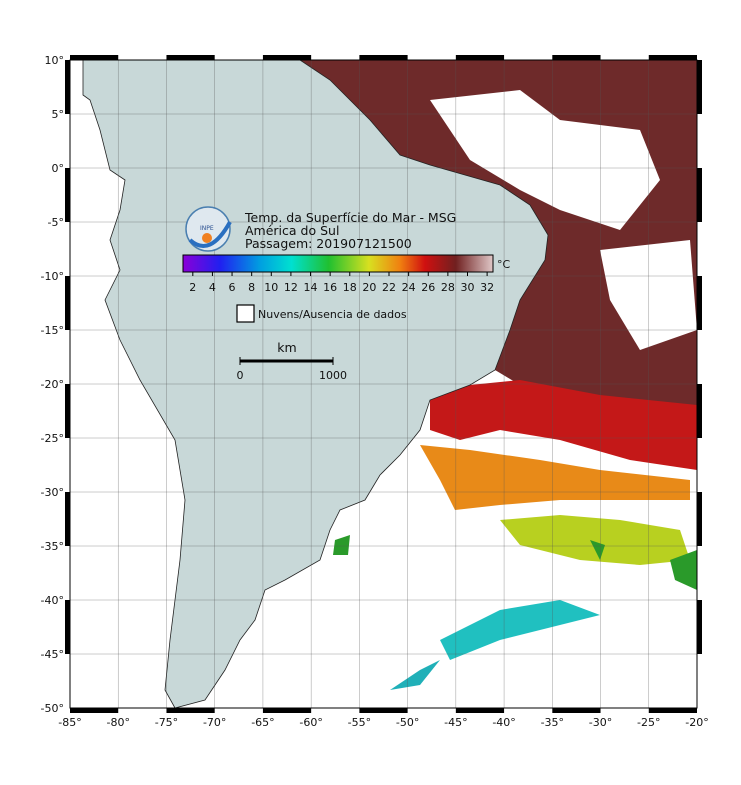 This screenshot has width=741, height=785. Describe the element at coordinates (648, 722) in the screenshot. I see `x-tick-label: -25°` at that location.